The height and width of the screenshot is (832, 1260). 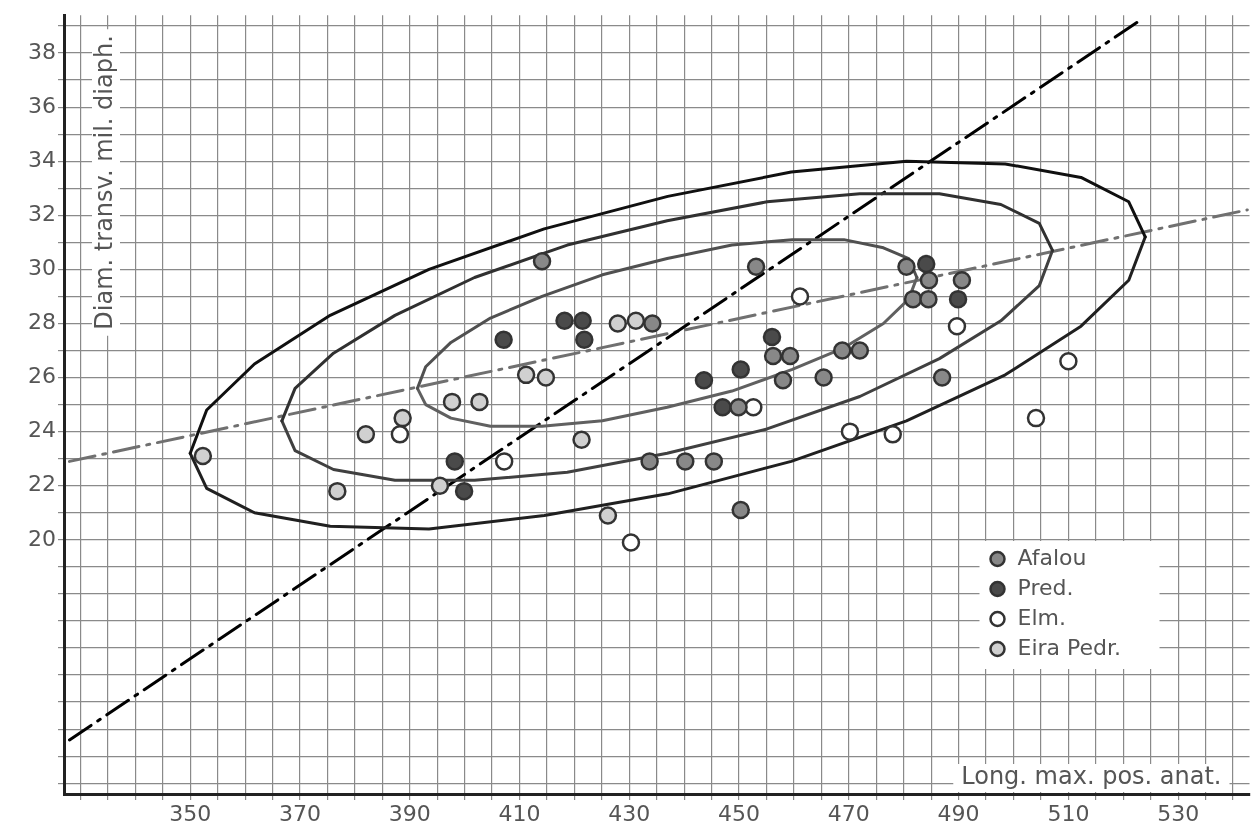 What do you see at coordinates (739, 813) in the screenshot?
I see `x-tick-label: 450` at bounding box center [739, 813].